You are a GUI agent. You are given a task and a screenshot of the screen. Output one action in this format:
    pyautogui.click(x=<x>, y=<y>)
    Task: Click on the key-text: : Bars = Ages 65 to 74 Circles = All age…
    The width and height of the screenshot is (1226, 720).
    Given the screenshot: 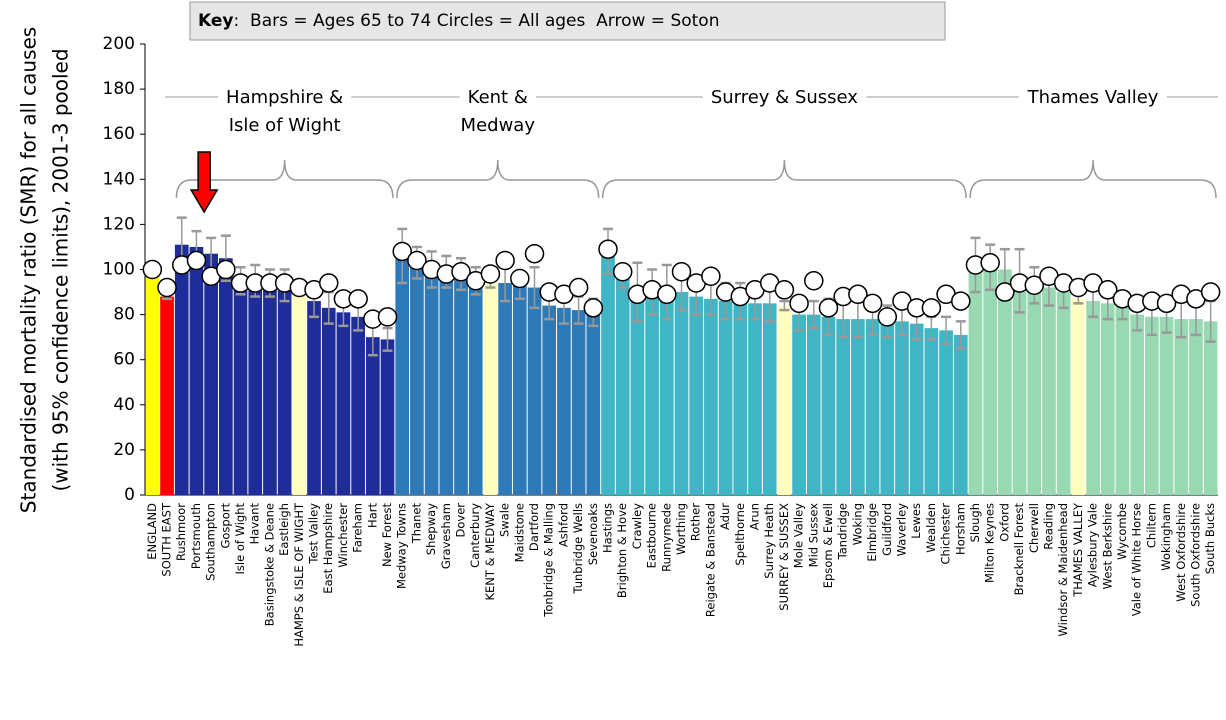 What is the action you would take?
    pyautogui.click(x=477, y=21)
    